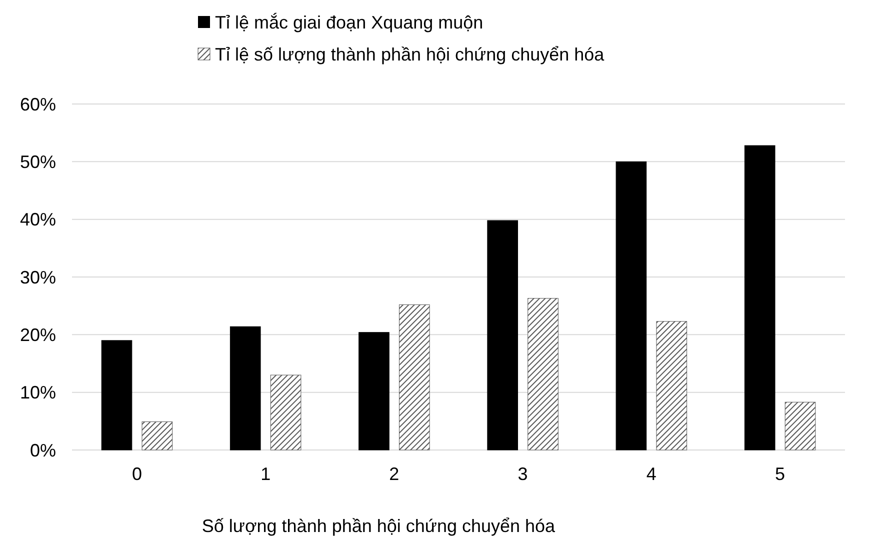 The width and height of the screenshot is (877, 546). Describe the element at coordinates (651, 474) in the screenshot. I see `x-tick-label: 4` at that location.